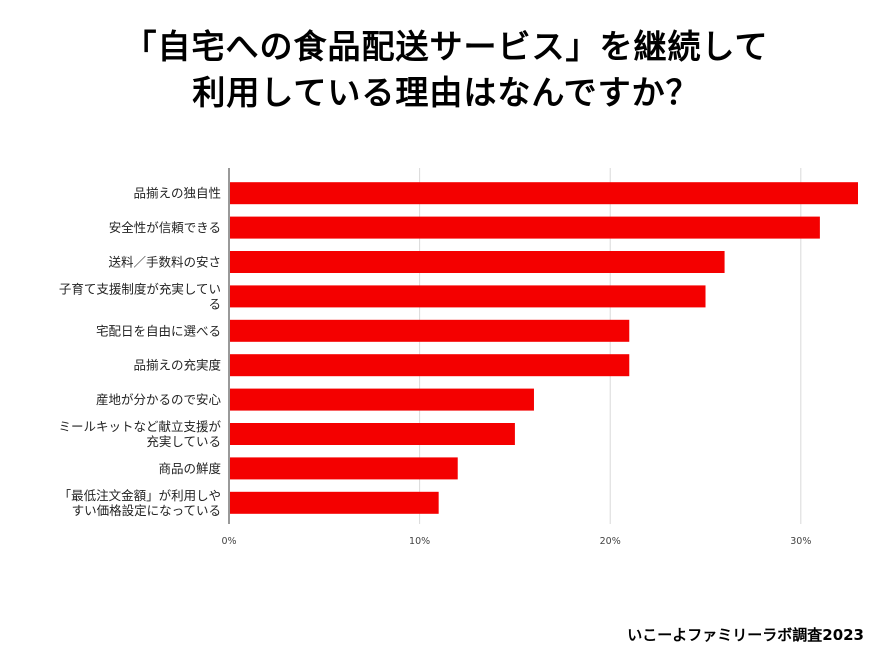 Image resolution: width=892 pixels, height=670 pixels. Describe the element at coordinates (214, 303) in the screenshot. I see `category-label: る` at that location.